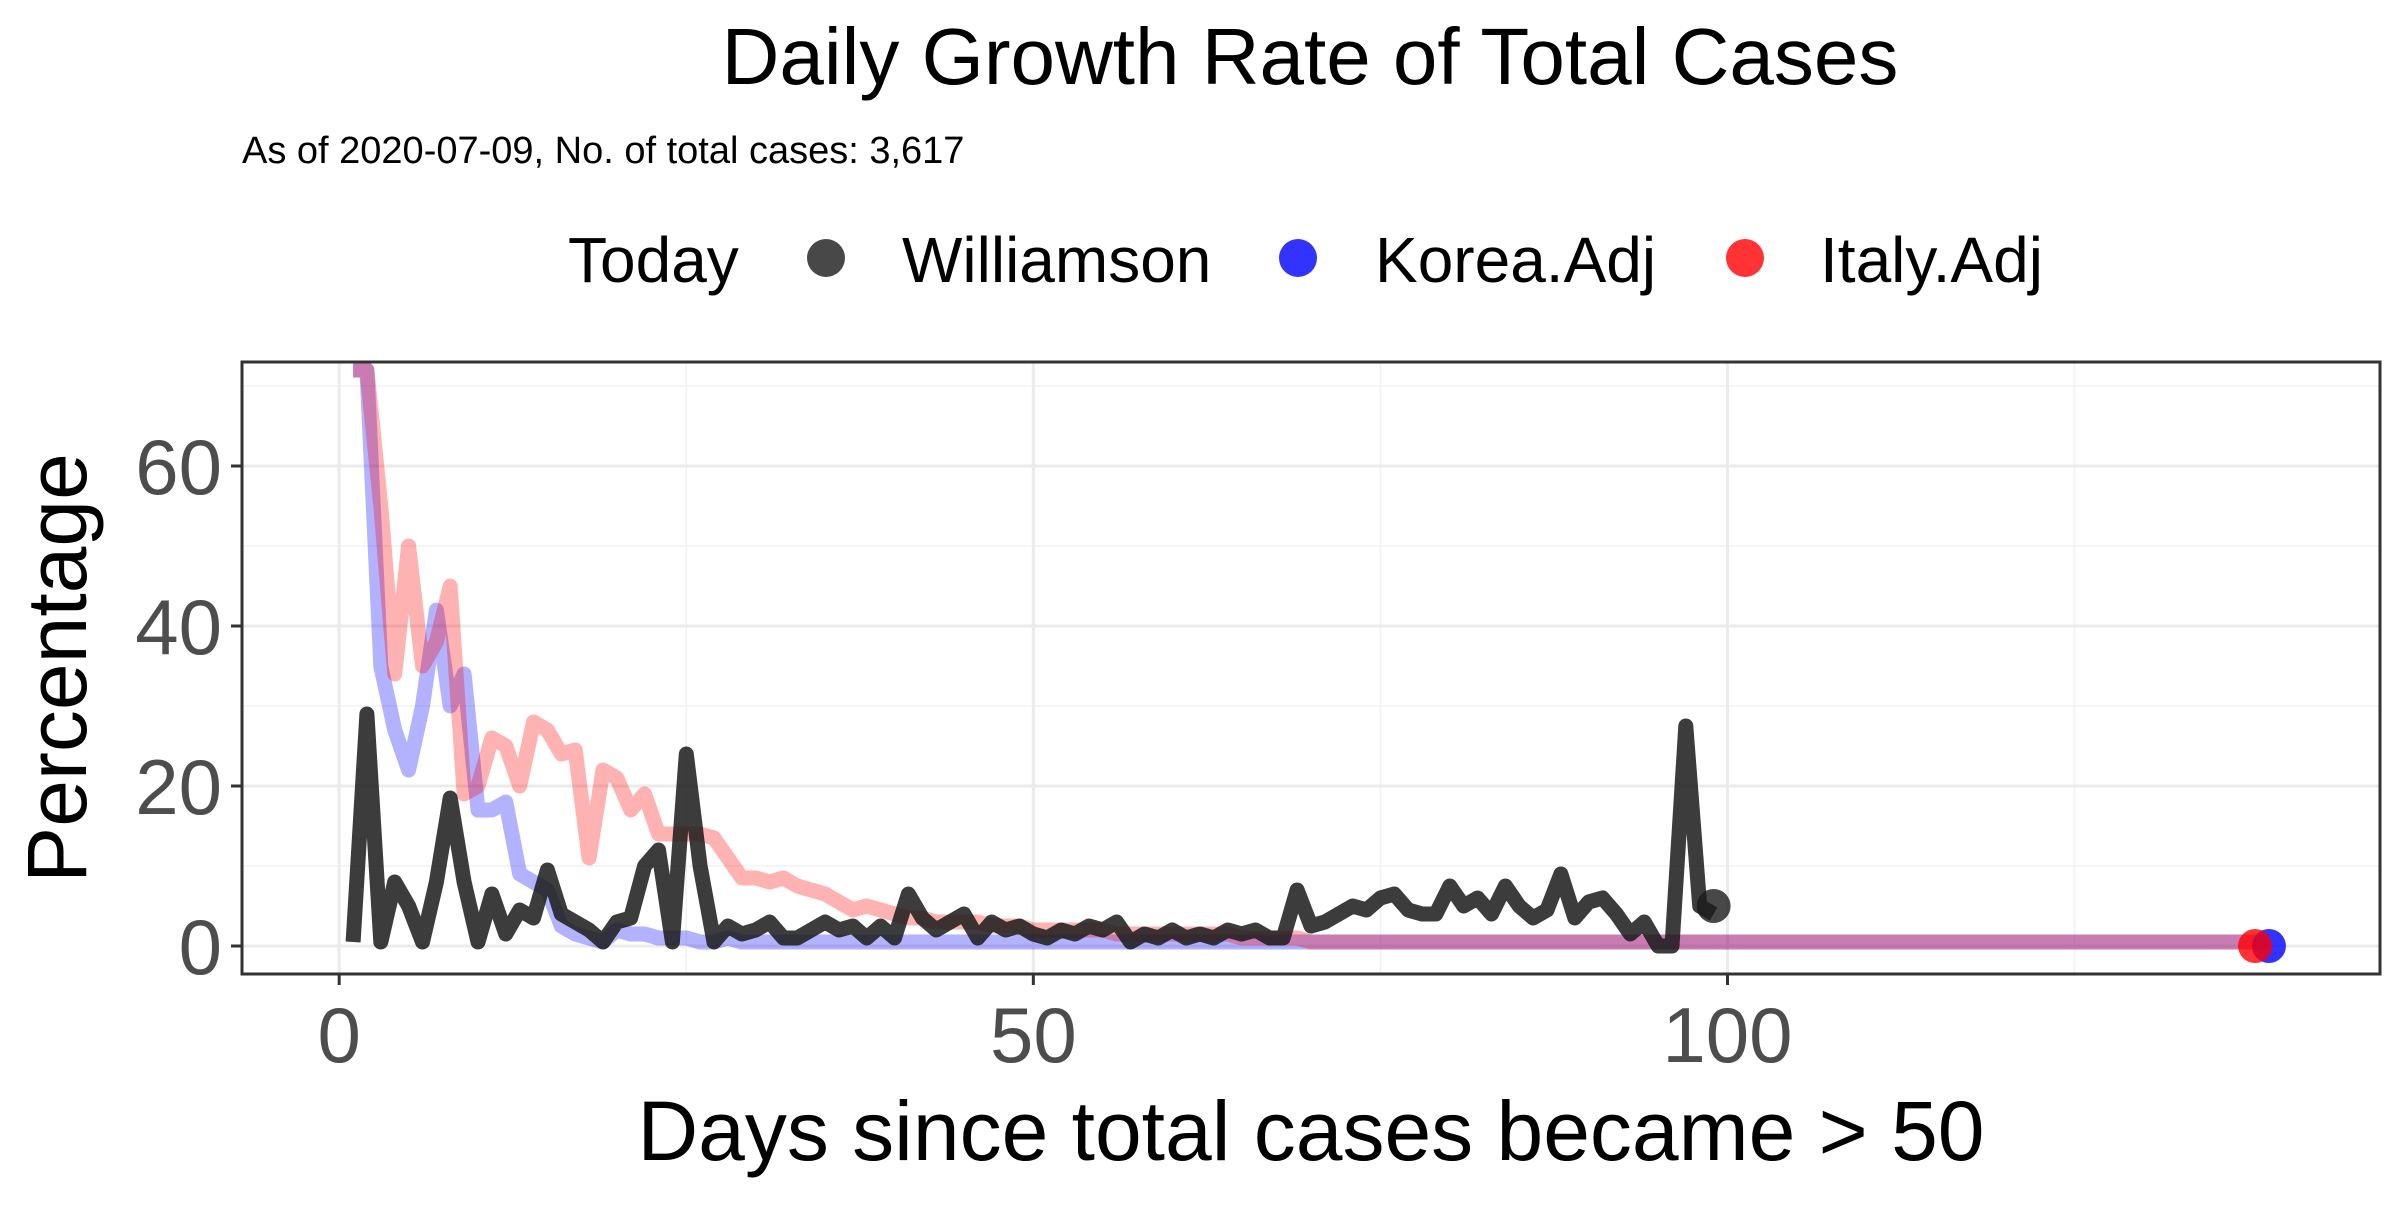 Image resolution: width=2400 pixels, height=1205 pixels. I want to click on legend-label-williamson: Williamson, so click(1056, 260).